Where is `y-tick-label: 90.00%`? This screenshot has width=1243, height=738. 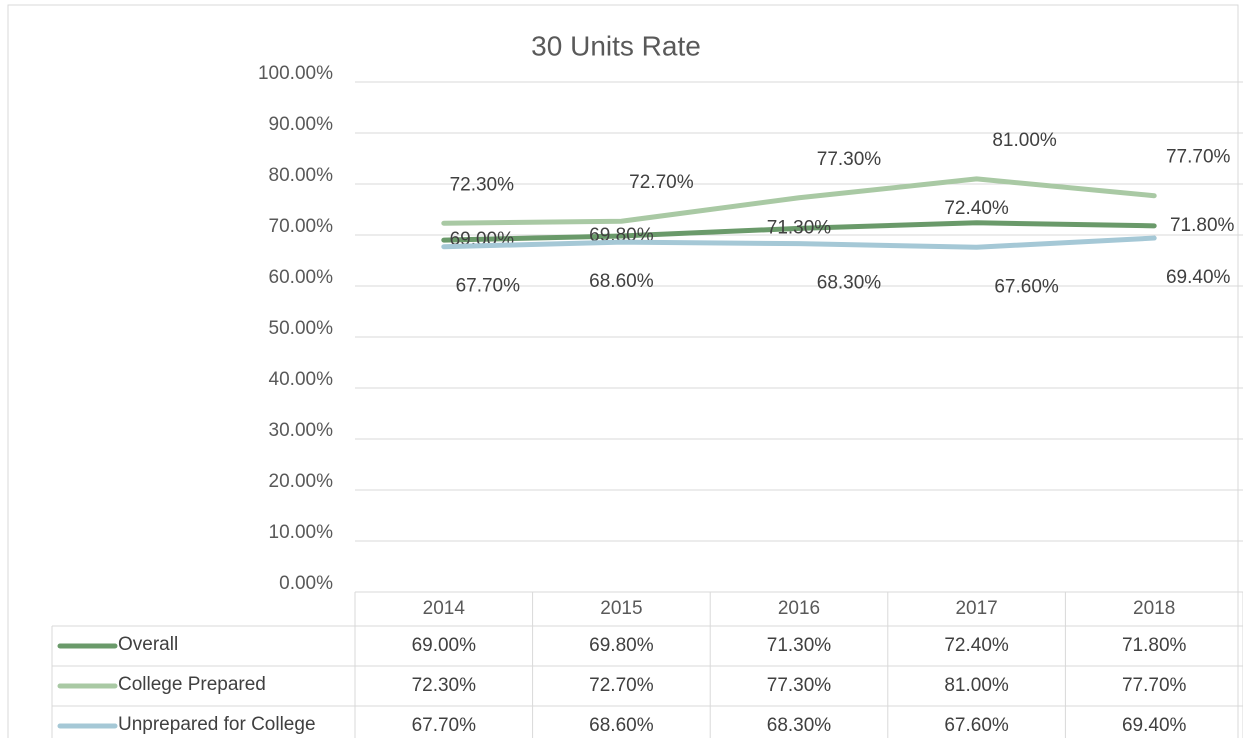
y-tick-label: 90.00% is located at coordinates (301, 124).